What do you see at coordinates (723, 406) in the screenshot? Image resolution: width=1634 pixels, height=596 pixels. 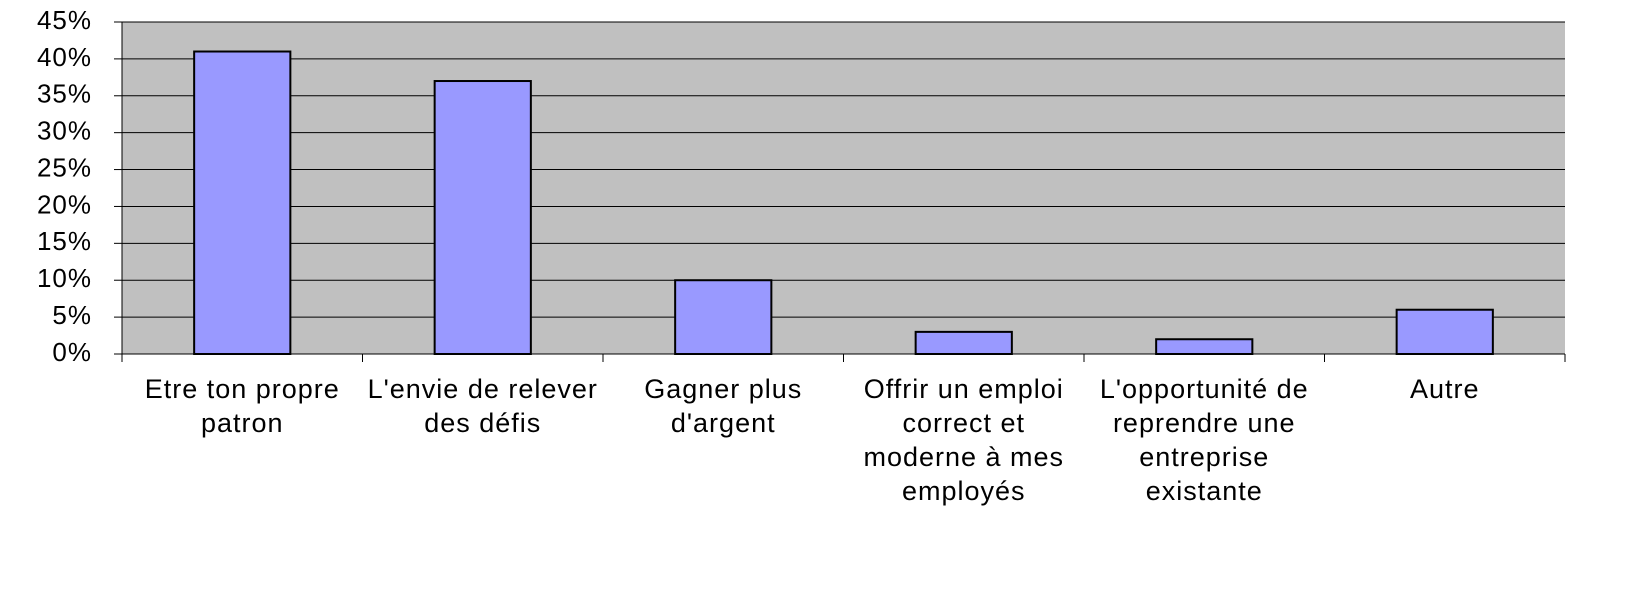 I see `x-tick-label: Gagner plus d'argent` at bounding box center [723, 406].